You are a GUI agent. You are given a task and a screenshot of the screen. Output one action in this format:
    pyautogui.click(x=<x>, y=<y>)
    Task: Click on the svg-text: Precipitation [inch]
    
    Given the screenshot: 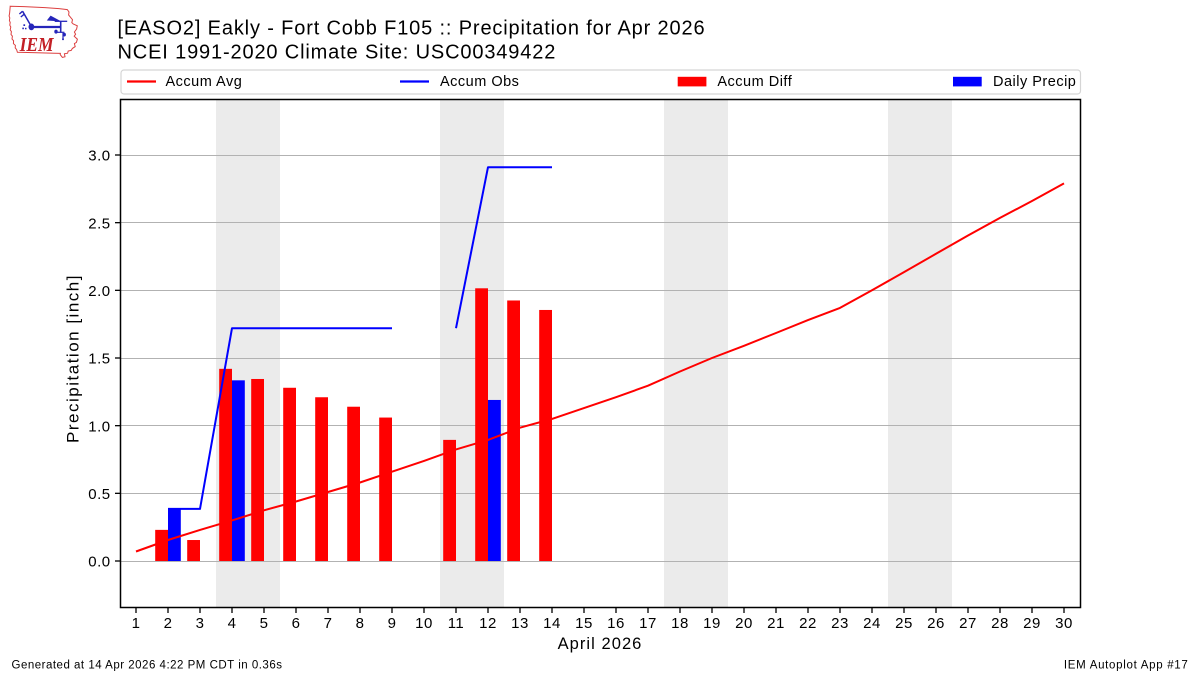 What is the action you would take?
    pyautogui.click(x=72, y=358)
    